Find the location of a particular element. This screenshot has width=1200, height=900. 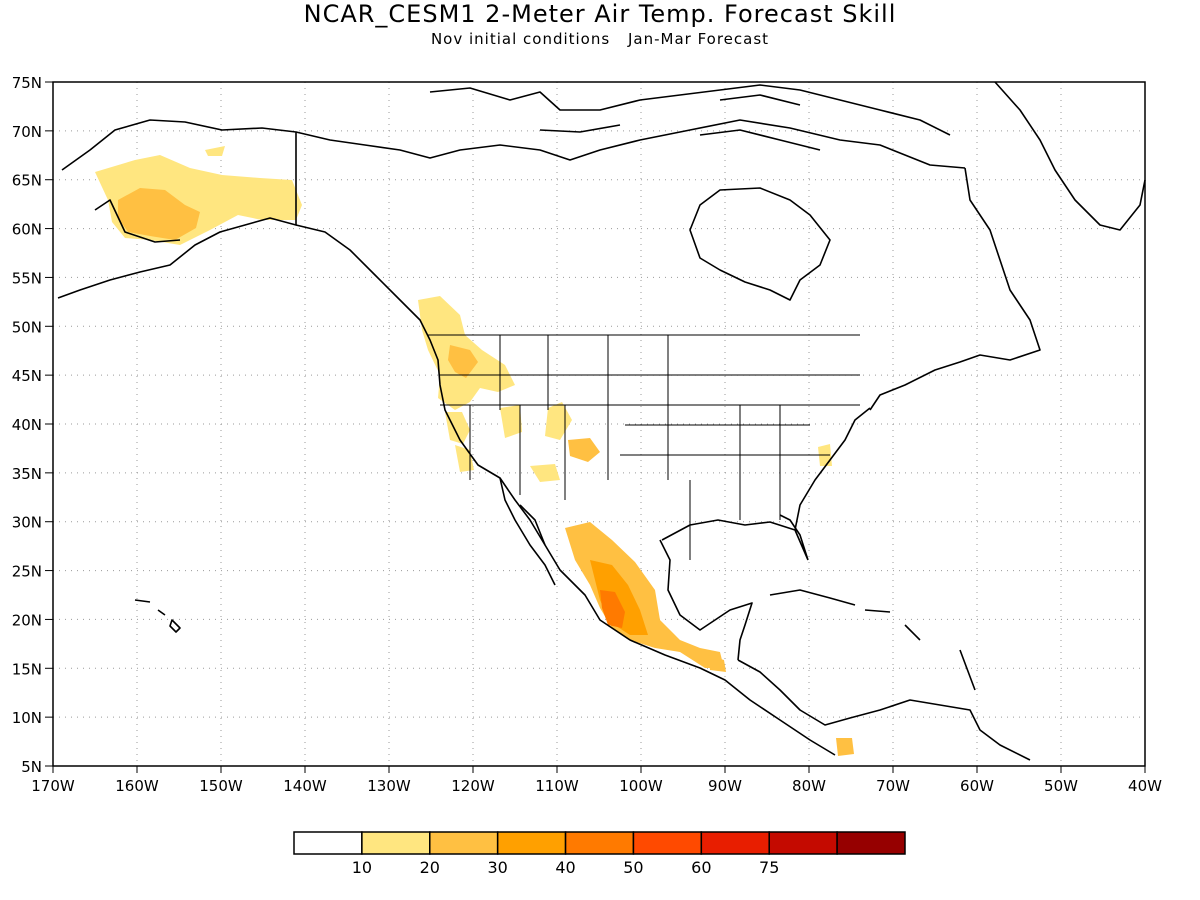

skill-region-mexico-mid is located at coordinates (619, 597).